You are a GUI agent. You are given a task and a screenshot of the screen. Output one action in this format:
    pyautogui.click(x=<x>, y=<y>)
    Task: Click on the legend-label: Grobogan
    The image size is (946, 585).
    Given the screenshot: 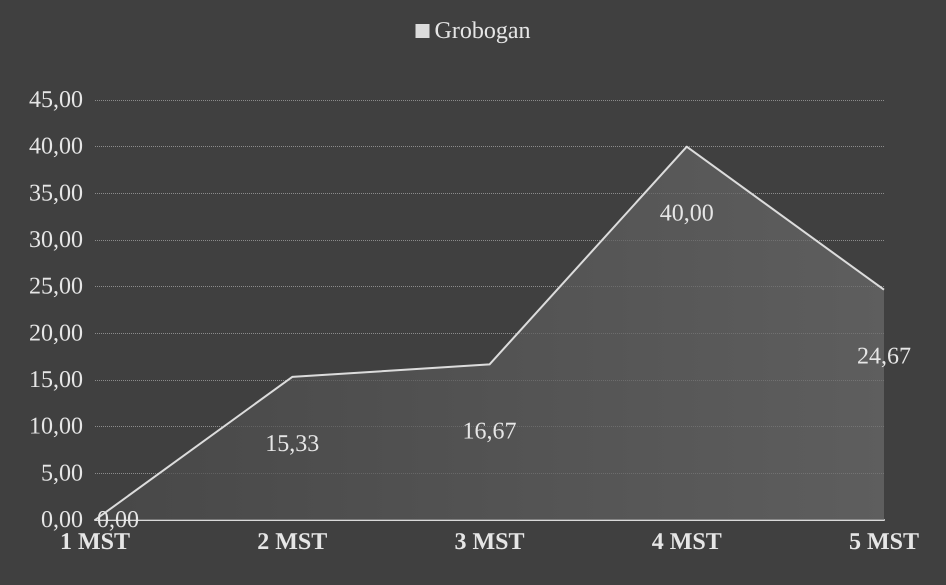 What is the action you would take?
    pyautogui.click(x=482, y=31)
    